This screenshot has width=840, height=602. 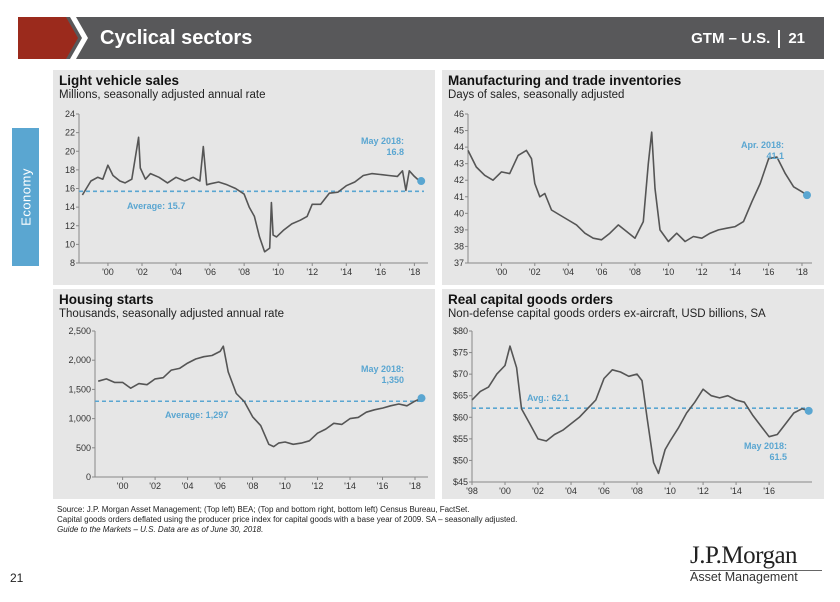 I want to click on y-tick-label: 44, so click(x=459, y=147).